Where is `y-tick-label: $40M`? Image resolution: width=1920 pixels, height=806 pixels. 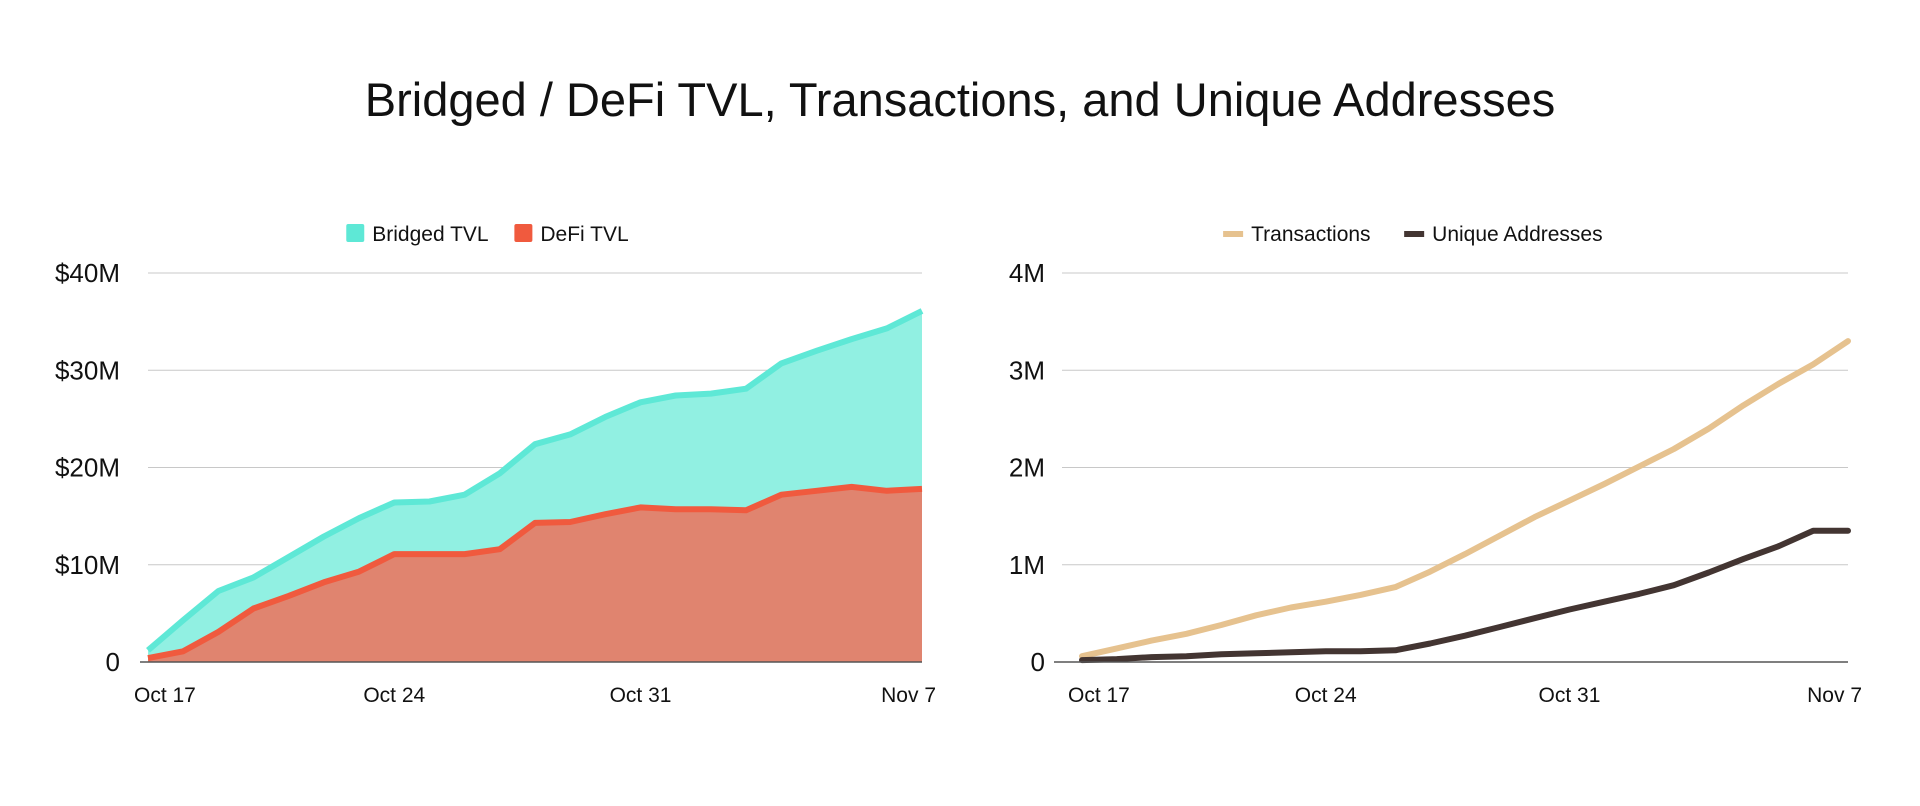
y-tick-label: $40M is located at coordinates (87, 273).